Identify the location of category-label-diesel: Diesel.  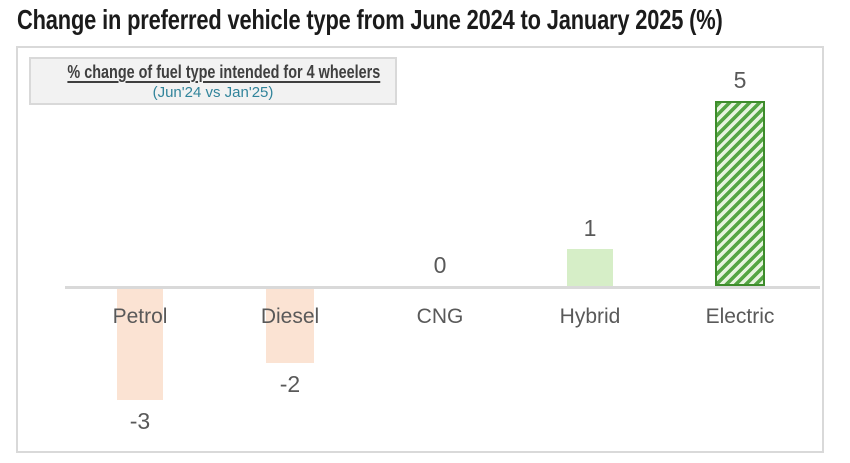
(290, 316).